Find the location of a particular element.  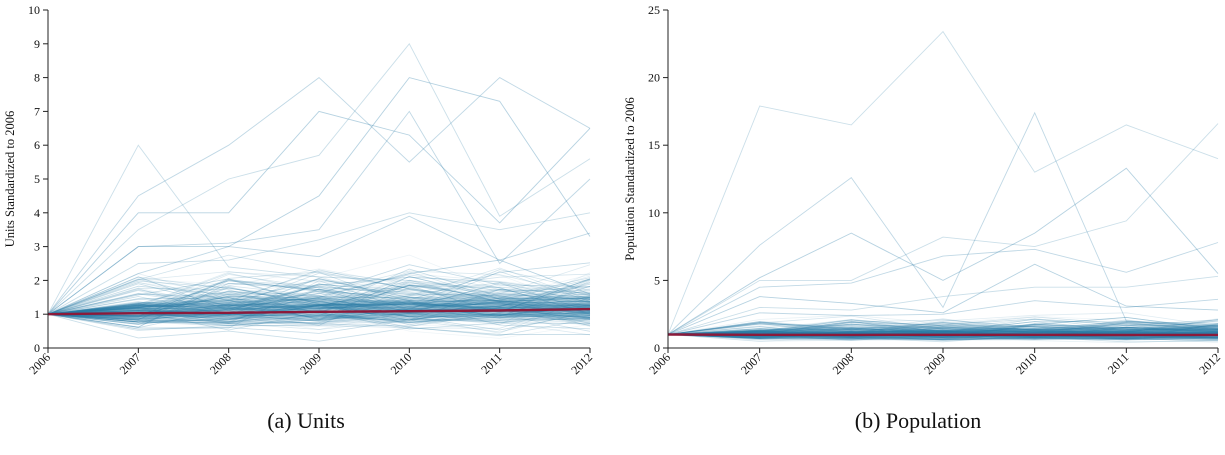

y-tick-label: 1 is located at coordinates (37, 314).